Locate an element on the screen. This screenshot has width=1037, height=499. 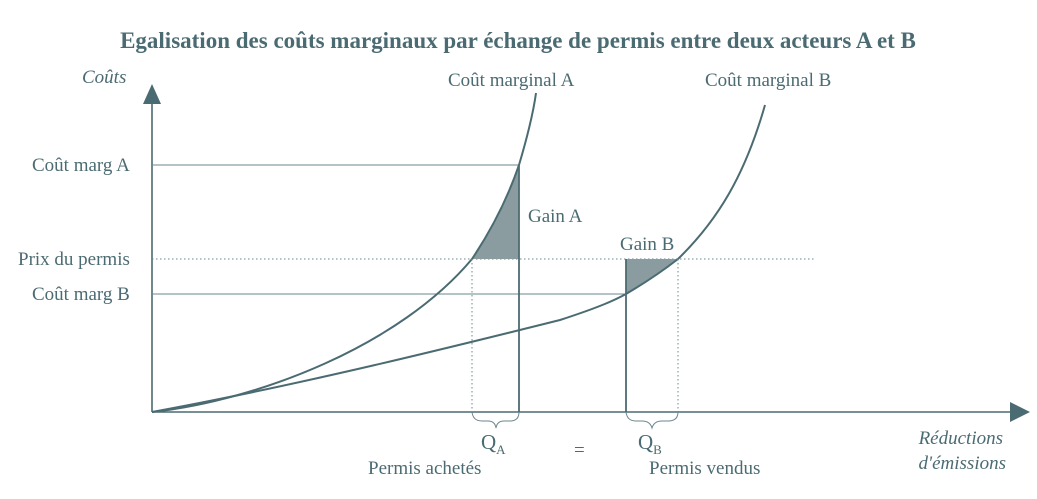
curve-label-cout-marginal-b: Coût marginal B is located at coordinates (768, 80).